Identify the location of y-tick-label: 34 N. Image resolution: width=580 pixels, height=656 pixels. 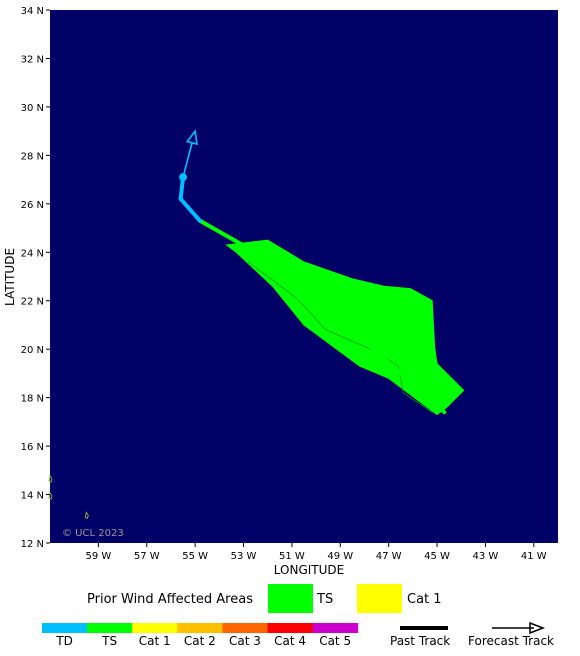
(32, 11).